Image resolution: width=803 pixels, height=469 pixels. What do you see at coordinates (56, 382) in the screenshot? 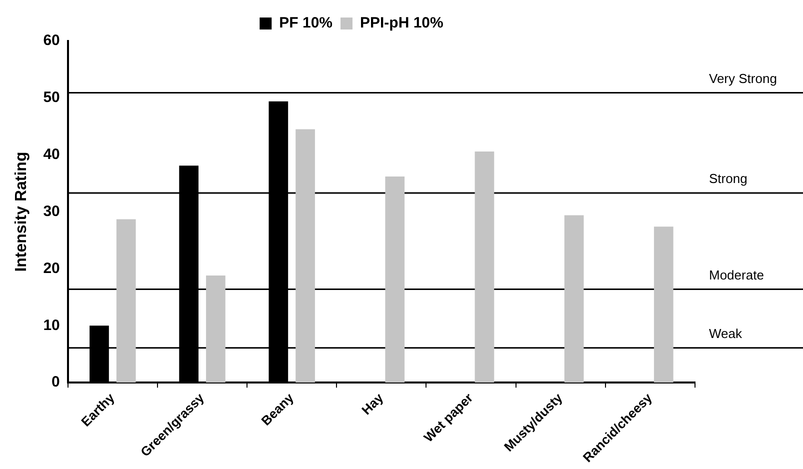
I see `y-tick-label: 0` at bounding box center [56, 382].